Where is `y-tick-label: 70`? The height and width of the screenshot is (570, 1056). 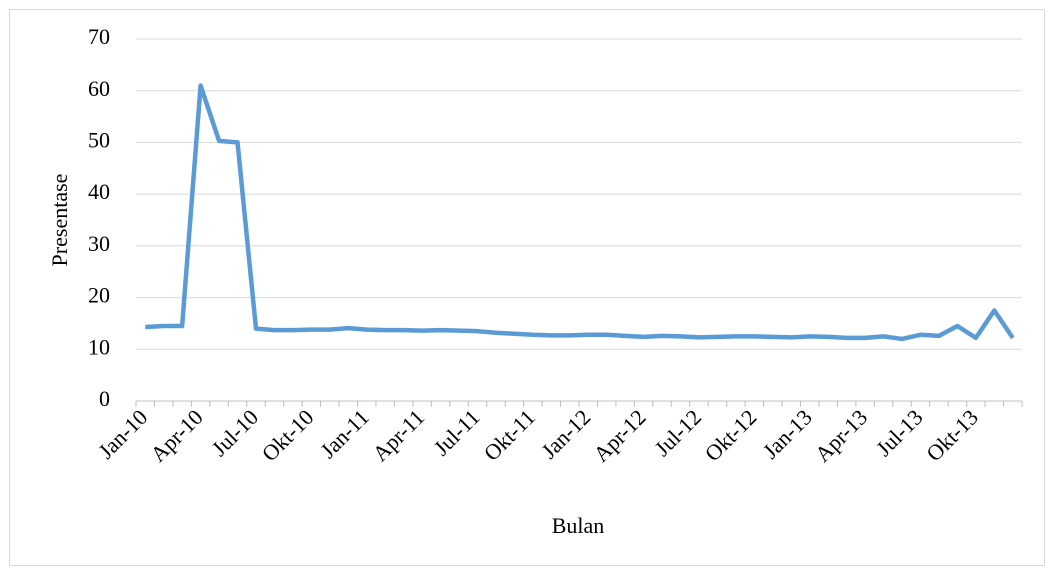
y-tick-label: 70 is located at coordinates (99, 36).